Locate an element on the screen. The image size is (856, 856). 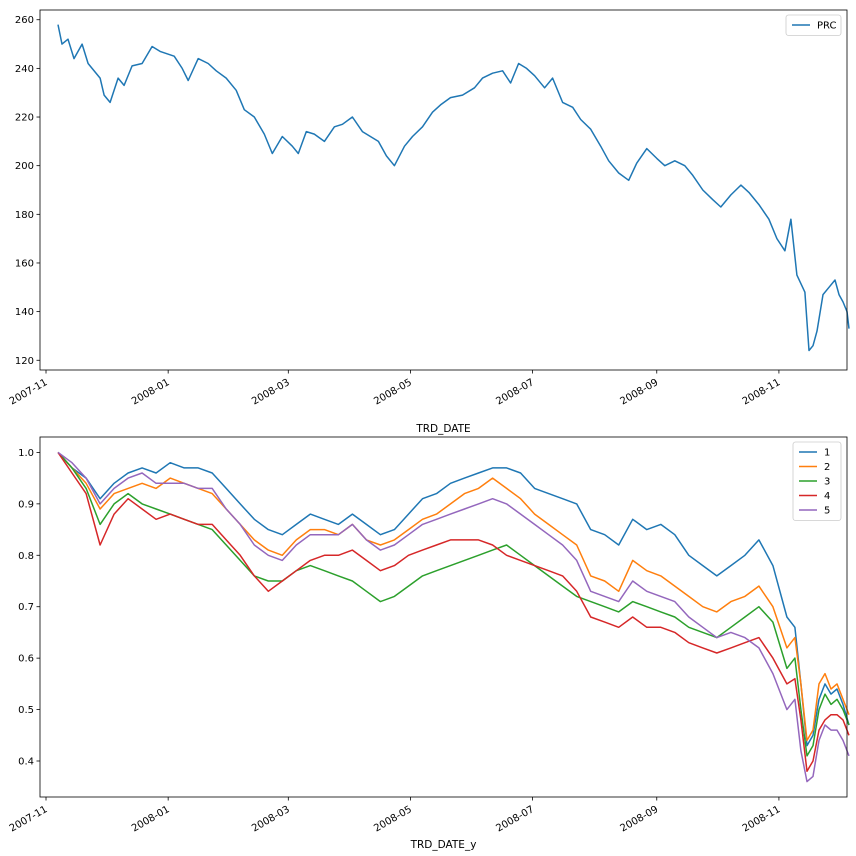
y-tick-label: 0.6 is located at coordinates (26, 659).